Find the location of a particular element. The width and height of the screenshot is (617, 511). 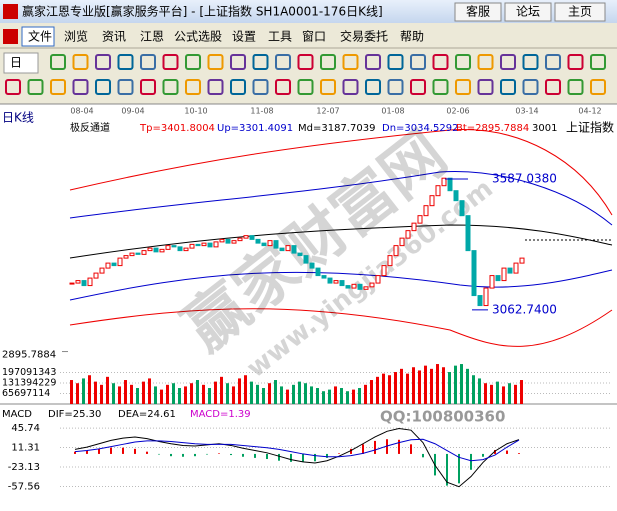

button-label: 主页 is located at coordinates (580, 12).